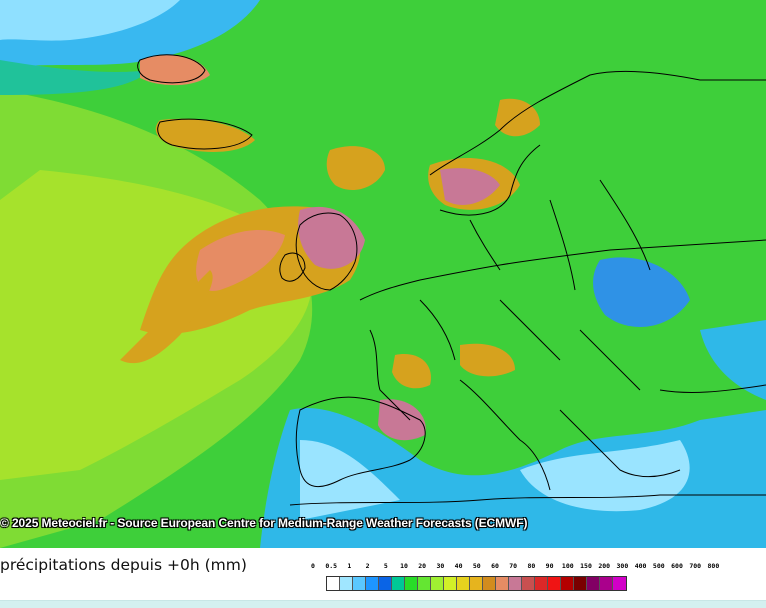 This screenshot has width=766, height=608. Describe the element at coordinates (383, 604) in the screenshot. I see `bottom-strip` at that location.